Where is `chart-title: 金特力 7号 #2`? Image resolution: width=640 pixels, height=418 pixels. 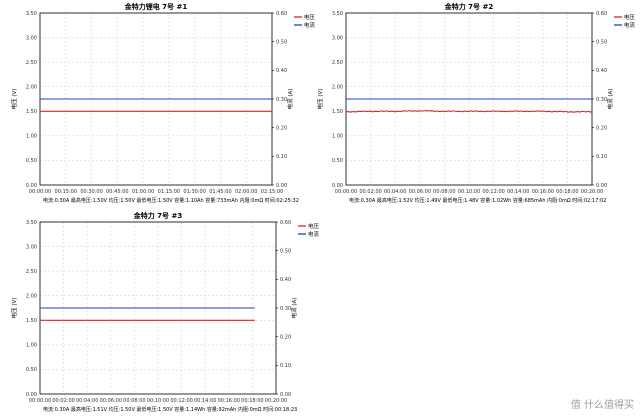
chart-title: 金特力 7号 #2 is located at coordinates (469, 6).